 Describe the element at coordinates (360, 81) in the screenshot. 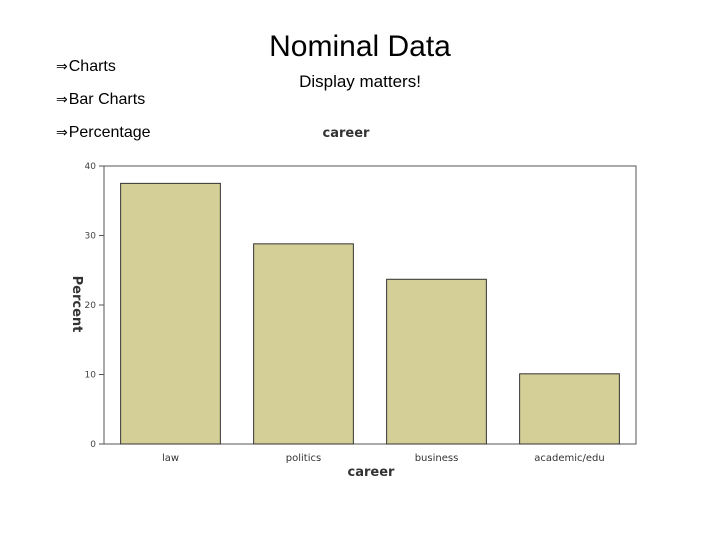

I see `slide-subtitle: Display matters!` at that location.